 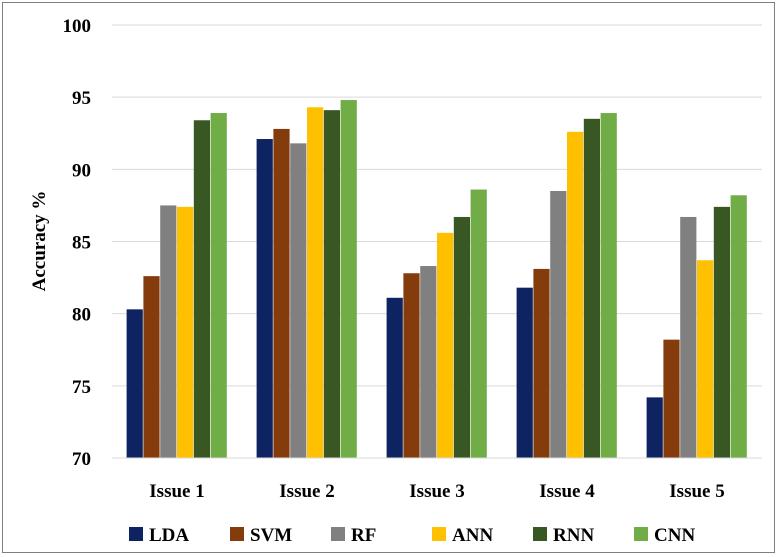 I want to click on y-tick-label: 75, so click(x=81, y=387).